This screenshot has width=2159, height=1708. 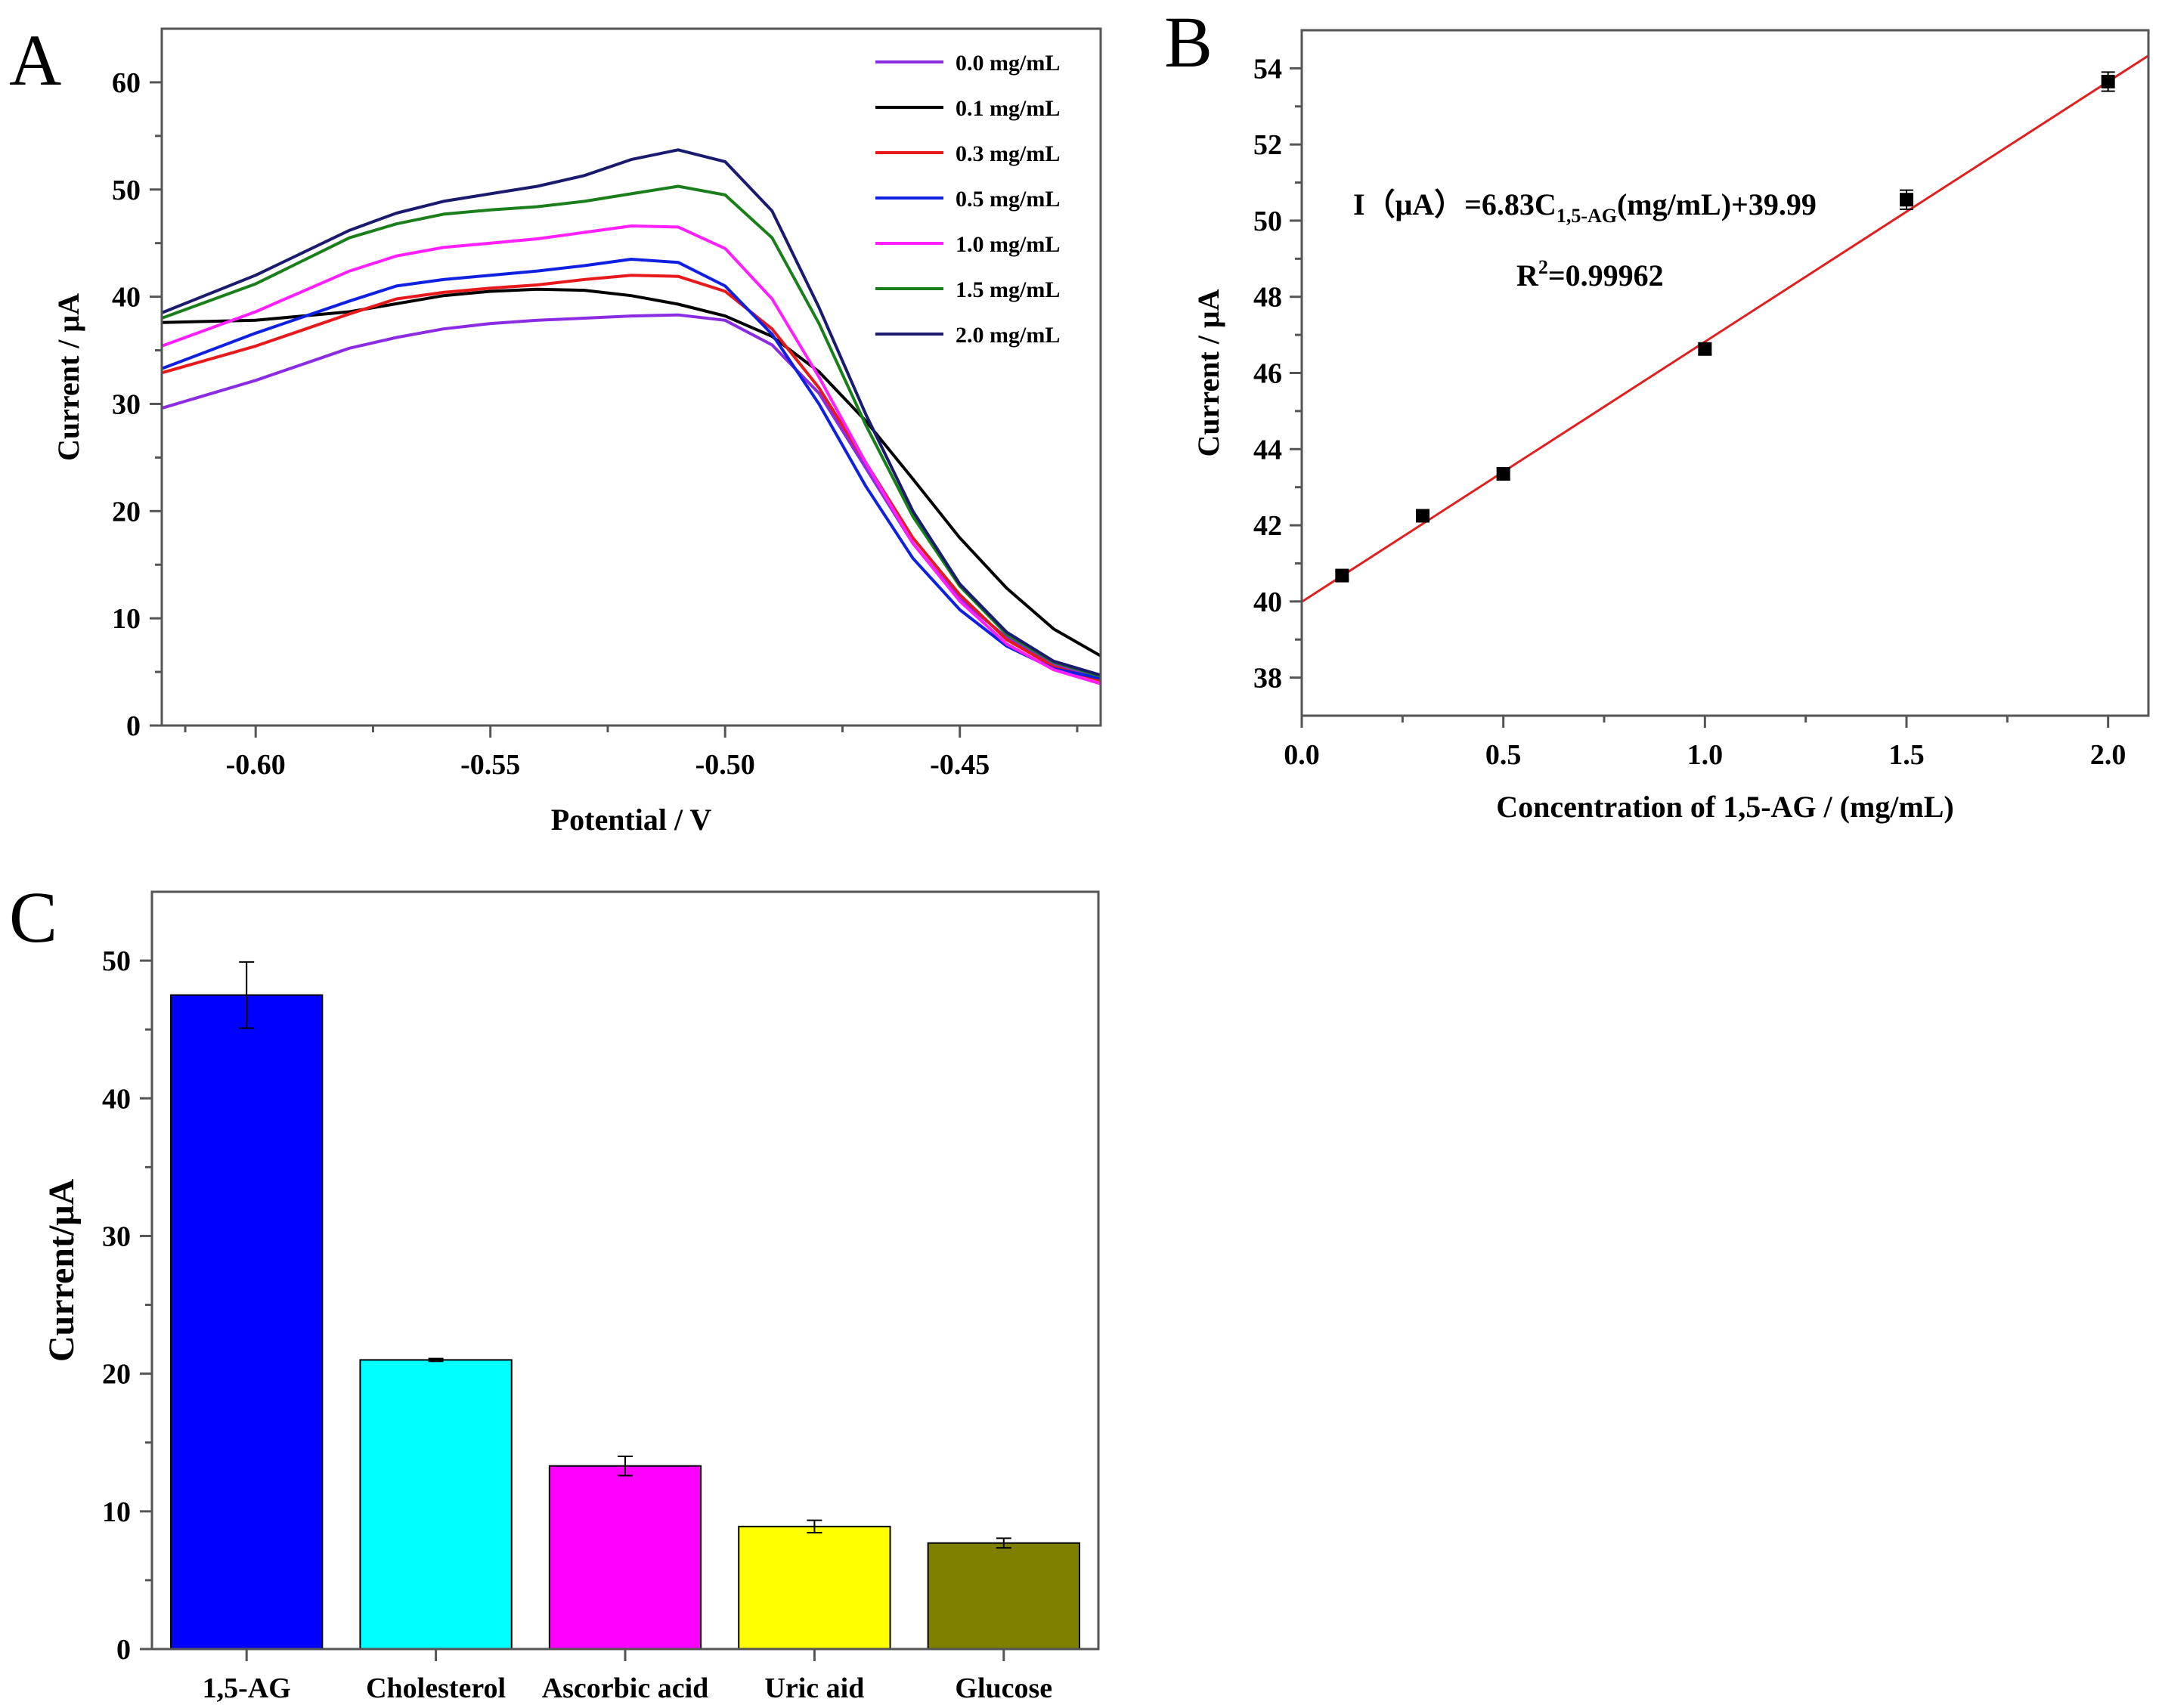 What do you see at coordinates (1717, 204) in the screenshot?
I see `equation-suffix: (mg/mL)+39.99` at bounding box center [1717, 204].